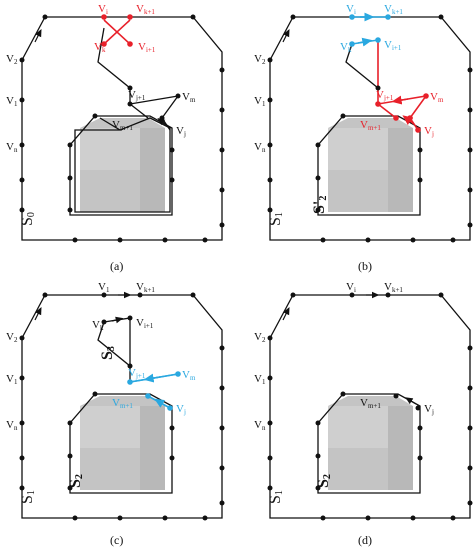 The image size is (476, 555). Describe the element at coordinates (365, 266) in the screenshot. I see `caption-b: (b)` at that location.